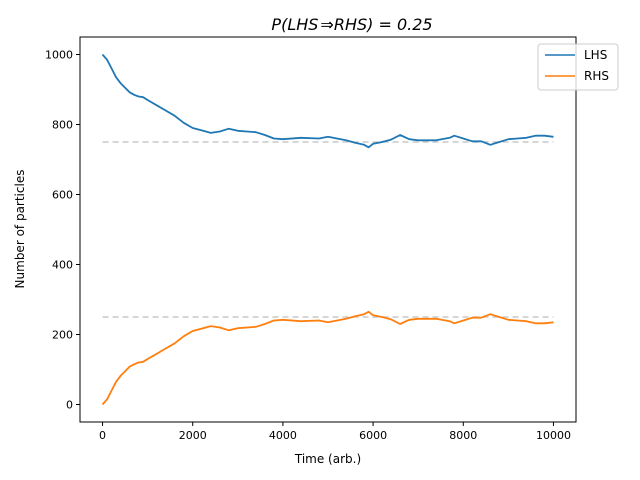 This screenshot has height=480, width=640. I want to click on svg-text:P(LHS⇒RHS) = 0.25: P(LHS ⇒RHS) = 0.25, so click(351, 24).